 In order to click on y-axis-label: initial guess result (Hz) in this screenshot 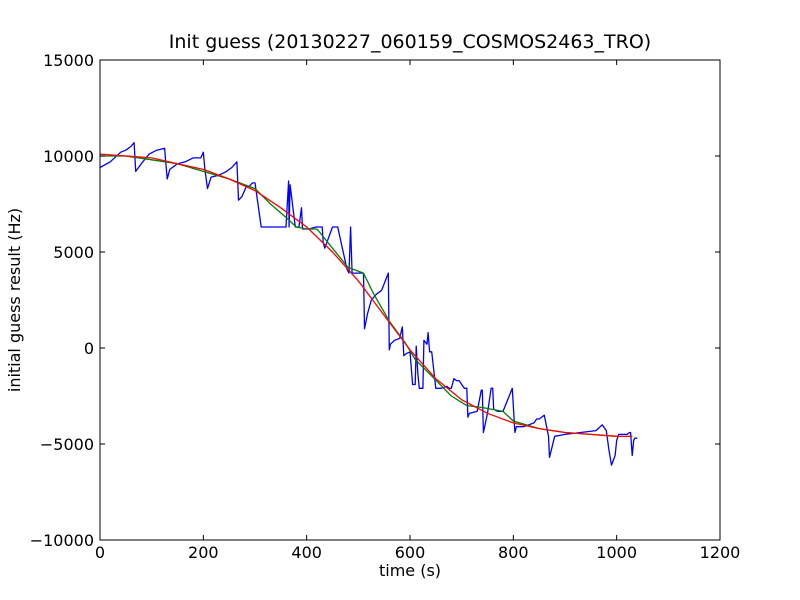, I will do `click(14, 300)`.